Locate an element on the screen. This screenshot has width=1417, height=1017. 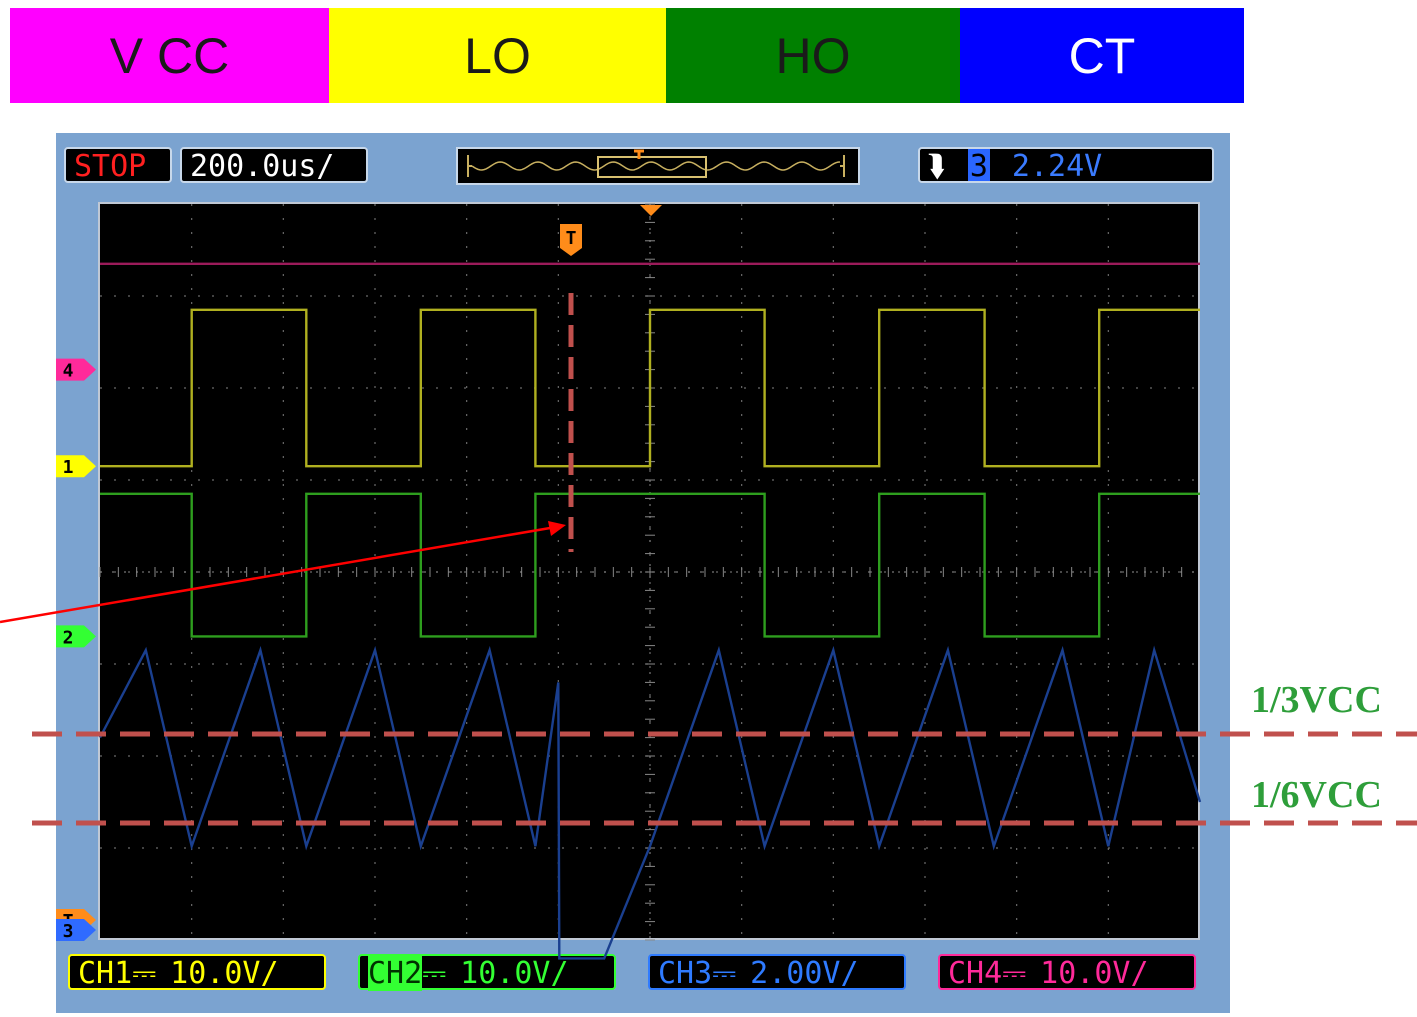
legend-lo-label: LO is located at coordinates (497, 55).